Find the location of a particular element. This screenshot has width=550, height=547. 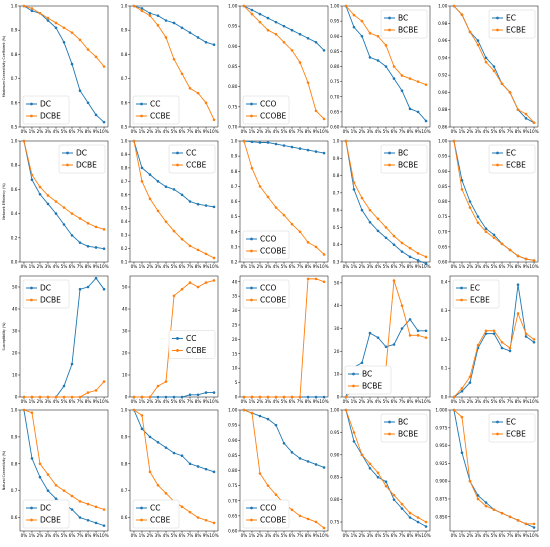

y-tick-label: 15 is located at coordinates (235, 353).